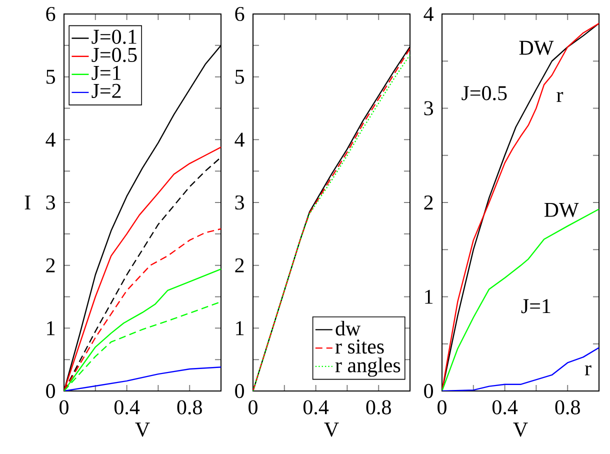 The height and width of the screenshot is (454, 610). Describe the element at coordinates (114, 37) in the screenshot. I see `legend-label: J=0.1` at that location.